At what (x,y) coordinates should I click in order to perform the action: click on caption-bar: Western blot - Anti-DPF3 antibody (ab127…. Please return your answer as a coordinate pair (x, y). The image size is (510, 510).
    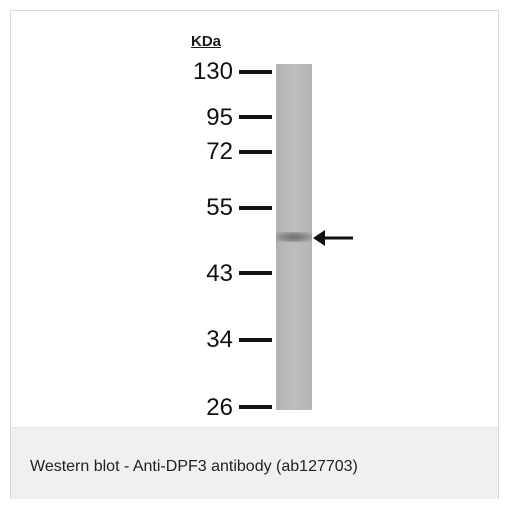
    Looking at the image, I should click on (254, 463).